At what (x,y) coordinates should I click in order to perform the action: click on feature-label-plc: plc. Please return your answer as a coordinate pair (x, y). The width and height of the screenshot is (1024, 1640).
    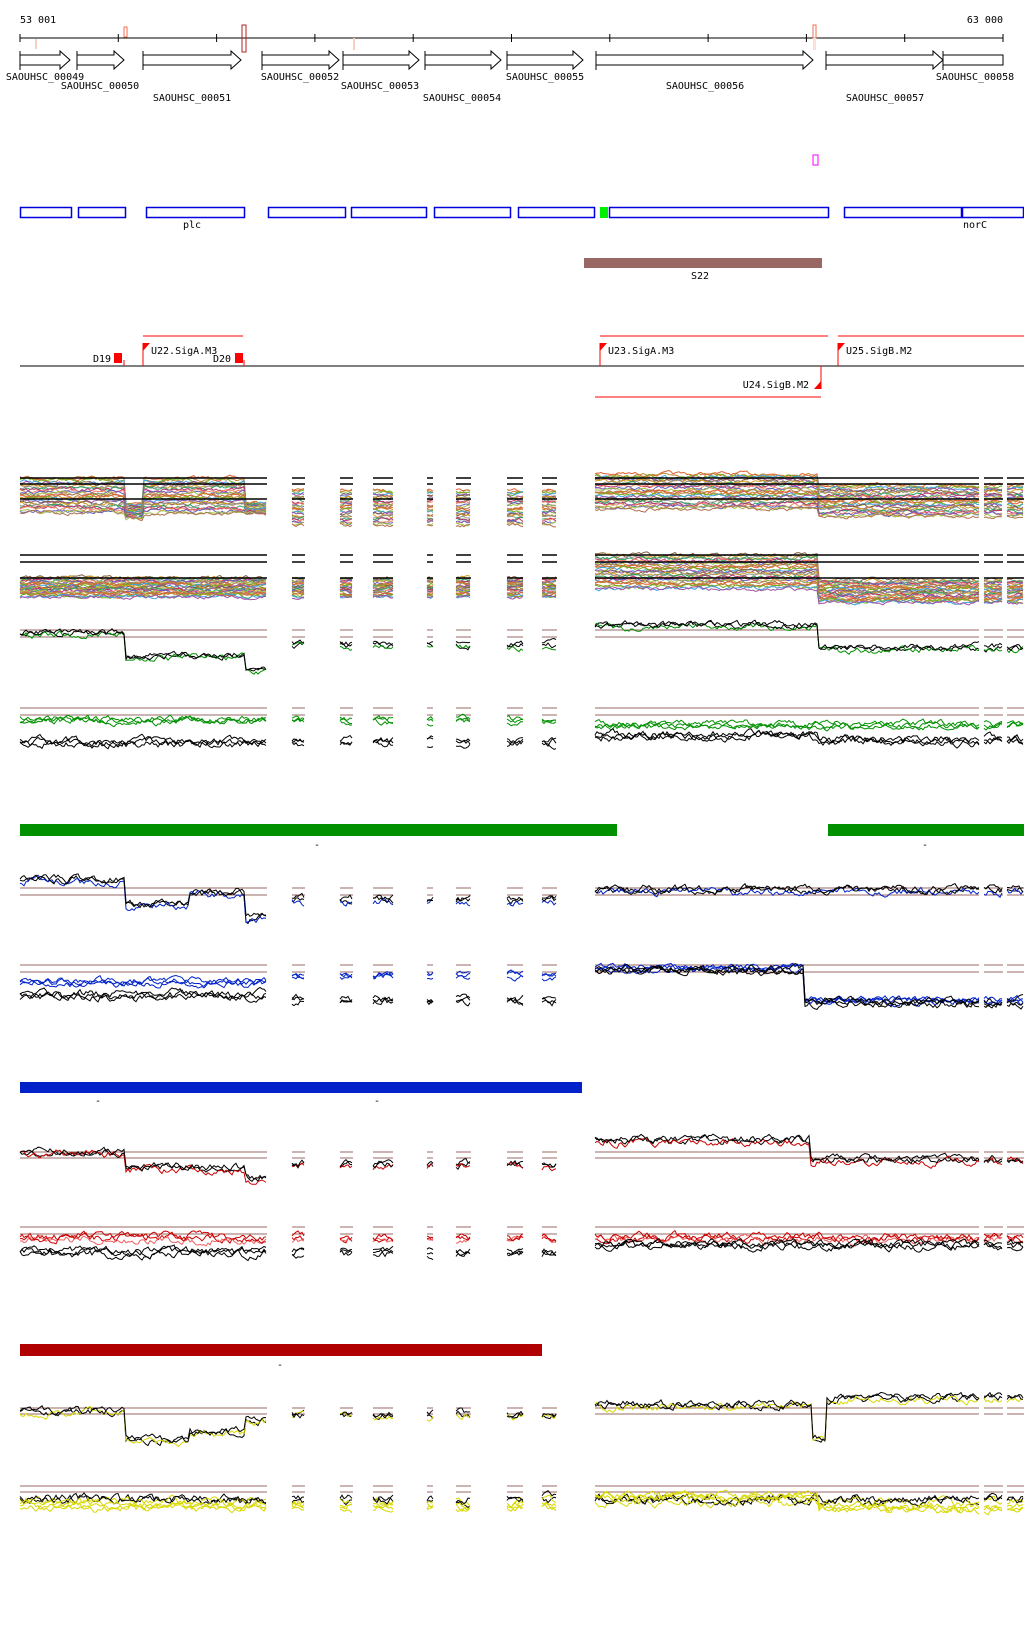
    Looking at the image, I should click on (192, 225).